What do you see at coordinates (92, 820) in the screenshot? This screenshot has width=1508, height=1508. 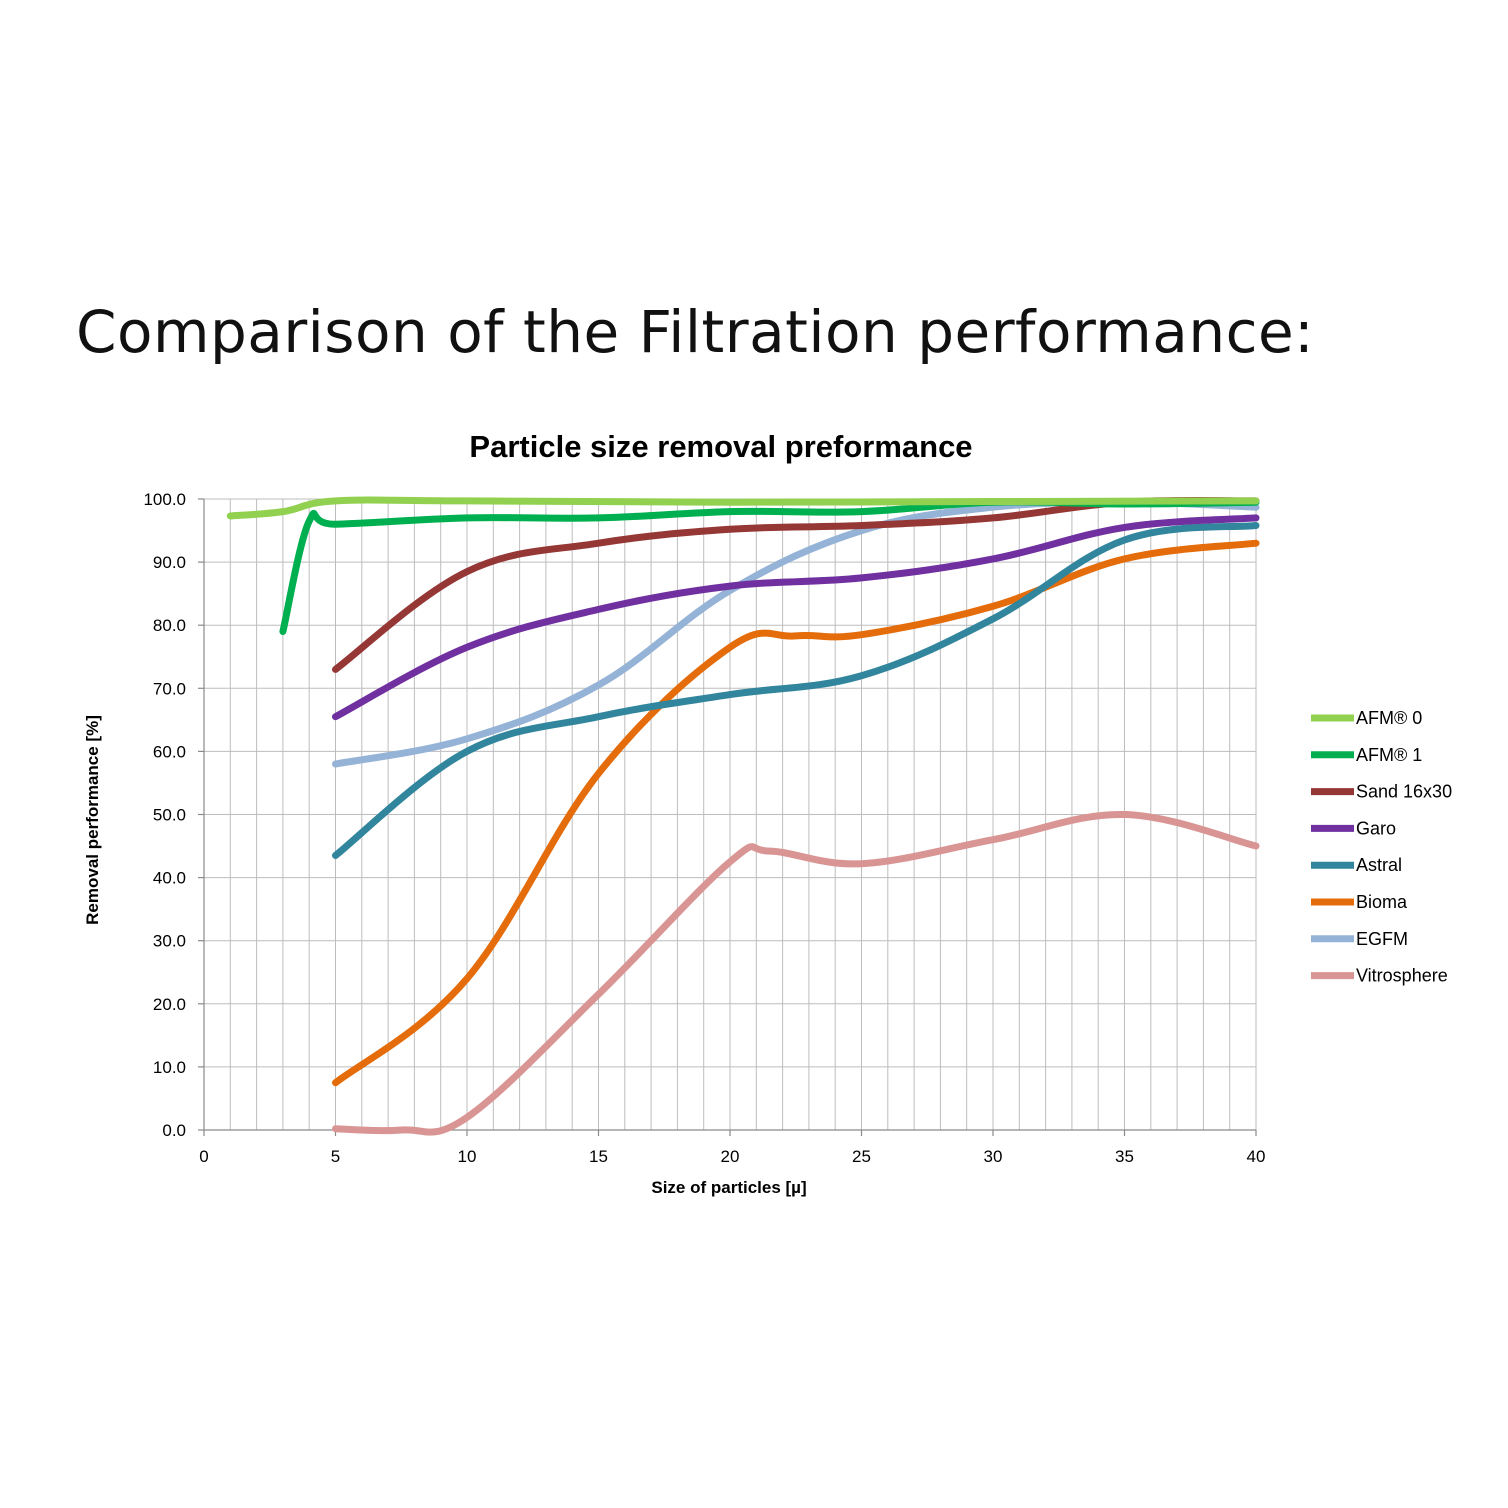 I see `y-axis-label: Removal performance [%]` at bounding box center [92, 820].